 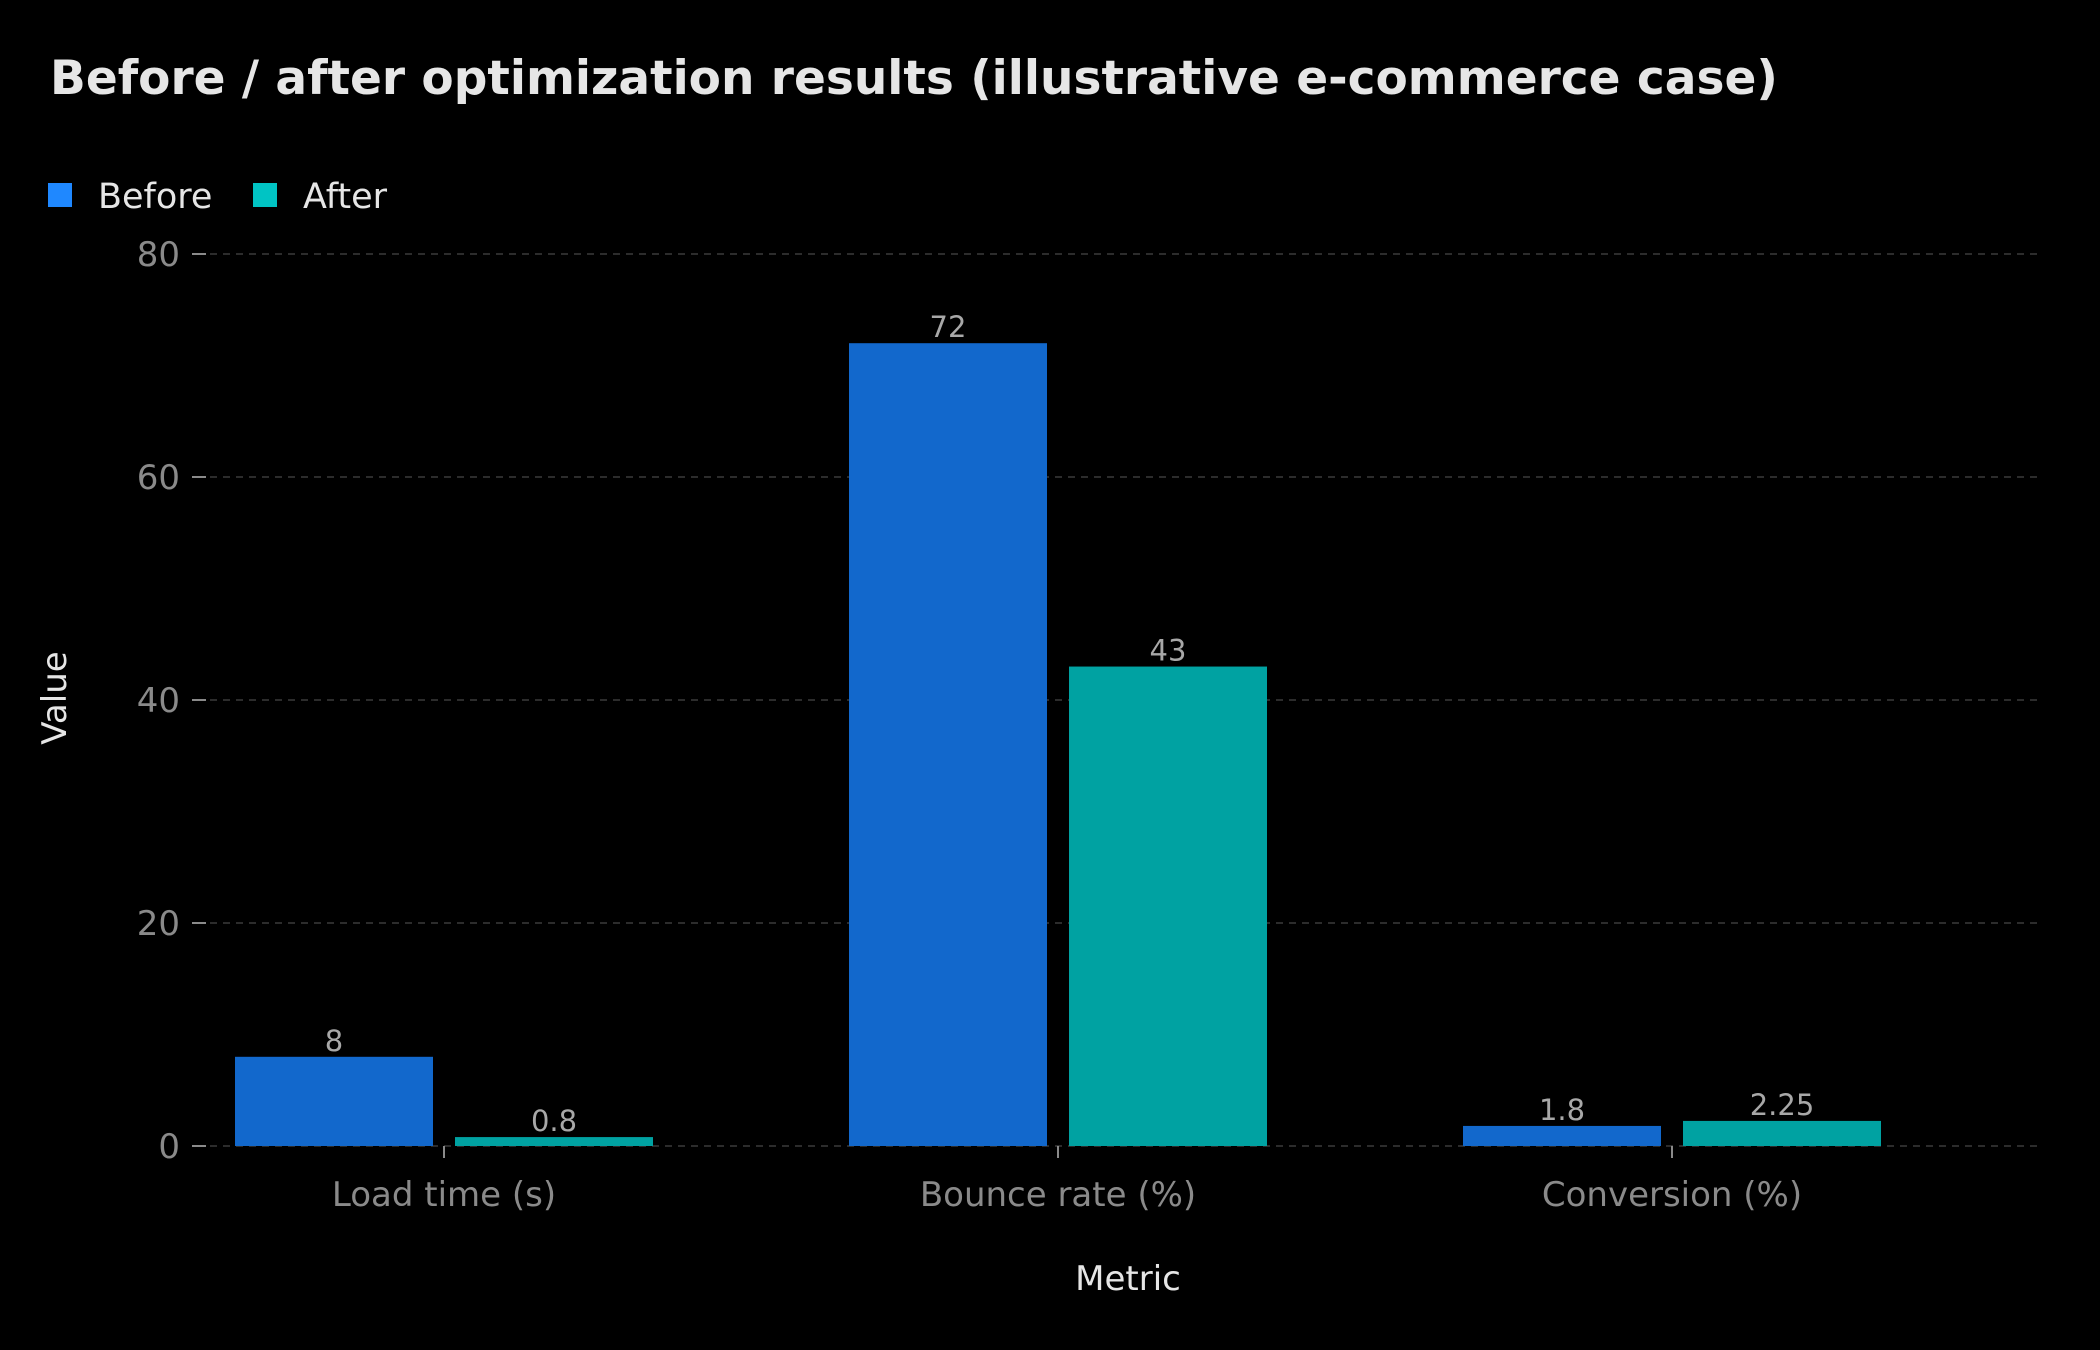 I want to click on y-tick-label: 20, so click(x=158, y=924).